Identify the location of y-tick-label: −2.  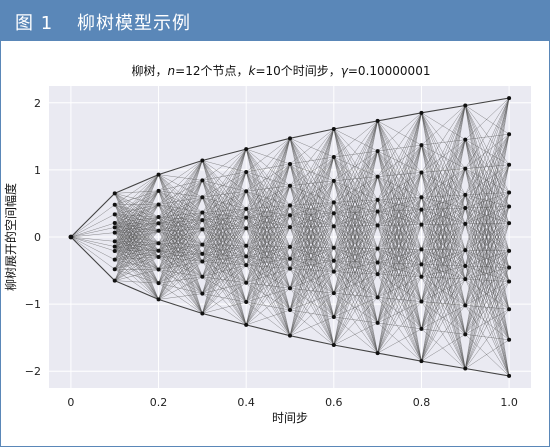
(33, 371).